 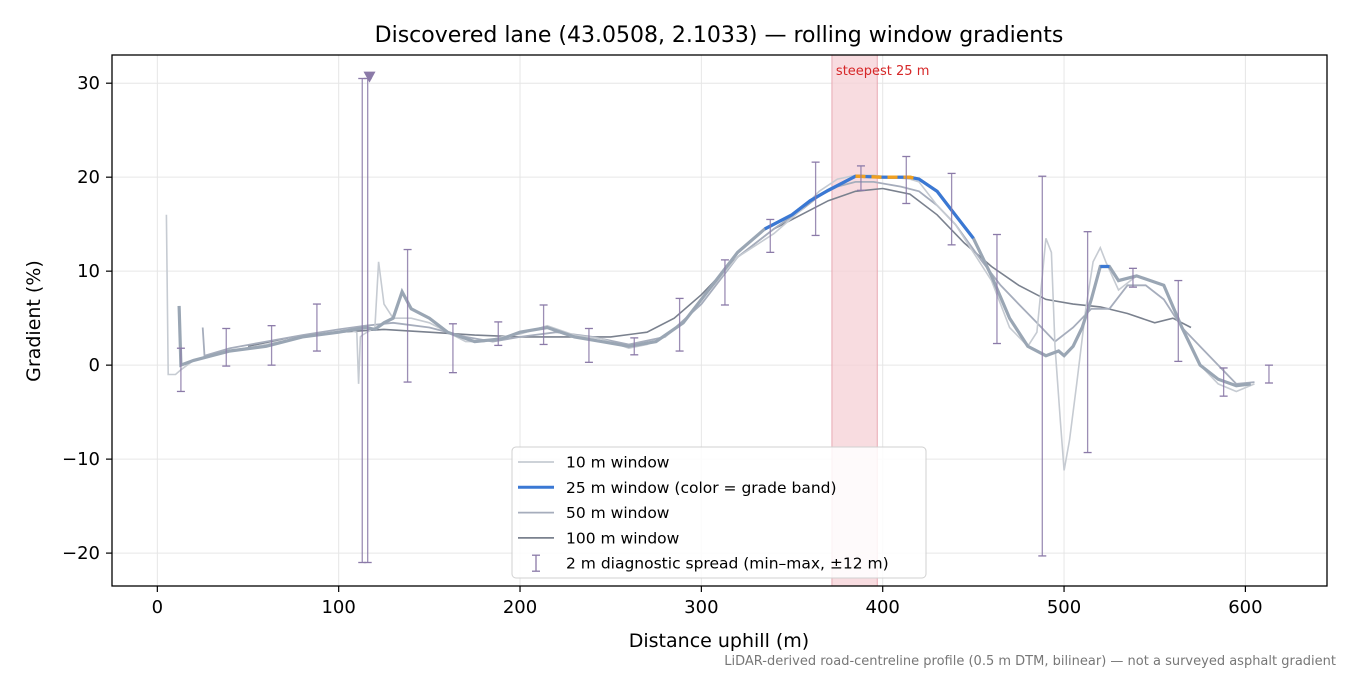 I want to click on series-25m-steep-segment, so click(x=869, y=207).